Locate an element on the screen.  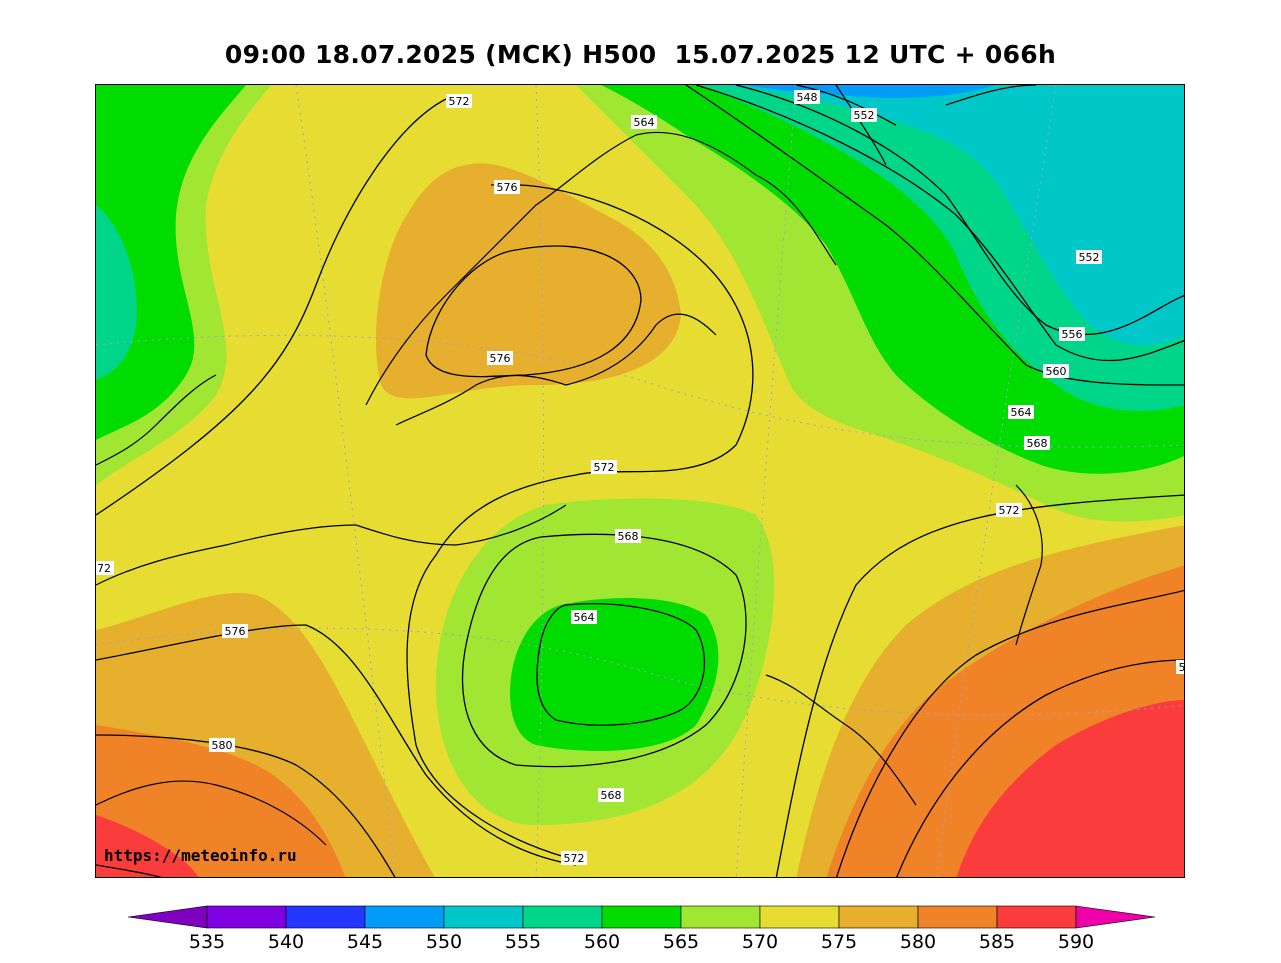
colorbar-tick-label: 560 is located at coordinates (602, 942).